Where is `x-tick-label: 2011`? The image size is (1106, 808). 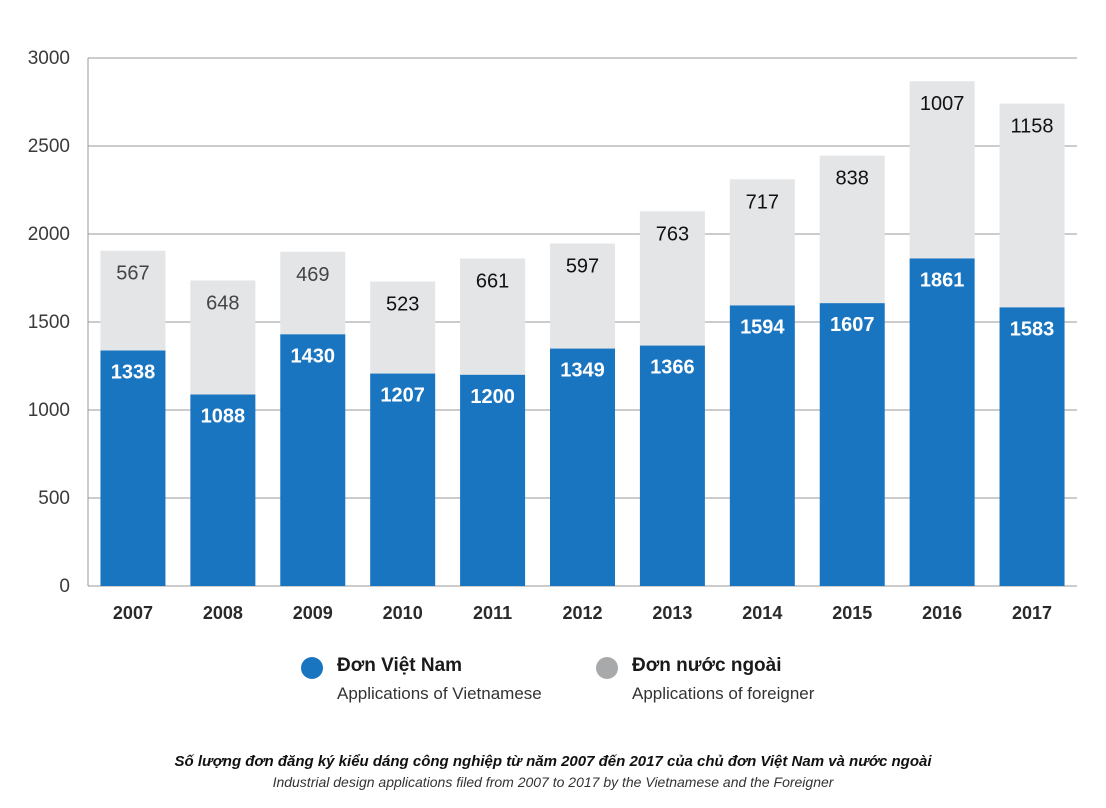 x-tick-label: 2011 is located at coordinates (492, 613).